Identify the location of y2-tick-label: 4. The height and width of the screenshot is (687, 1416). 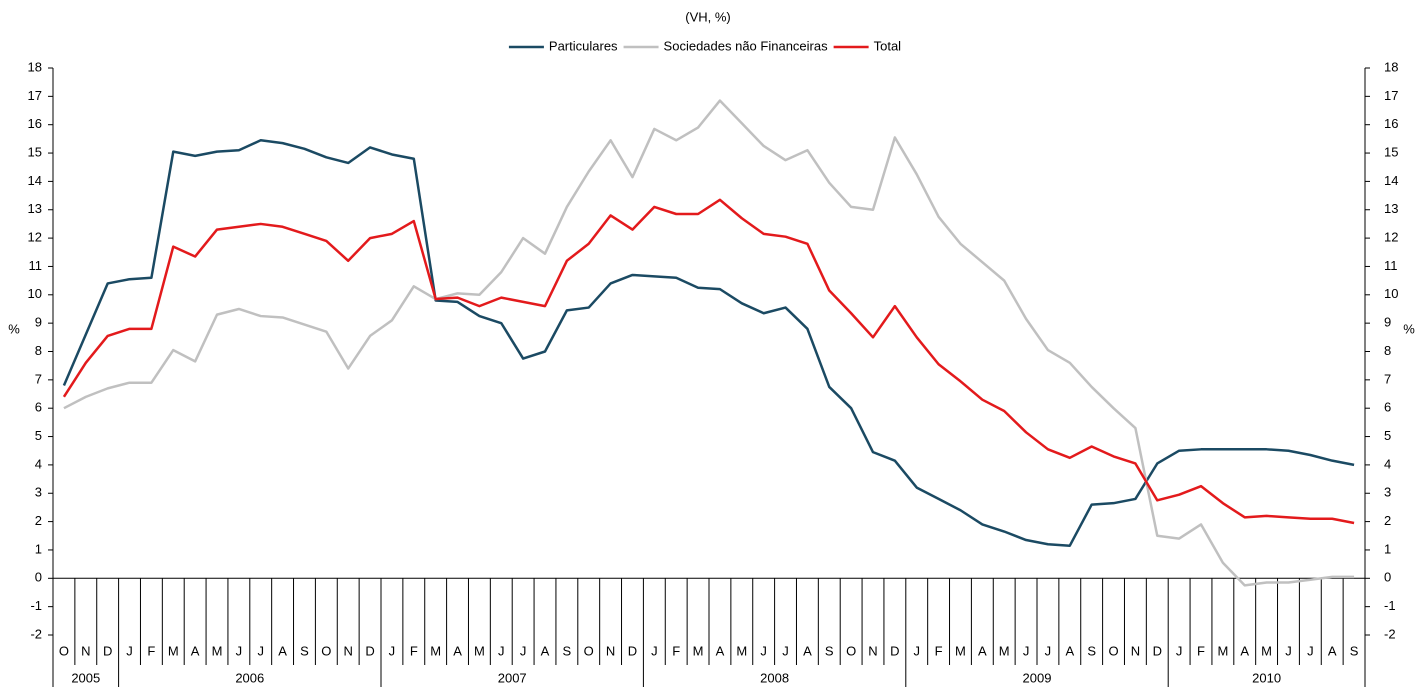
(1387, 463).